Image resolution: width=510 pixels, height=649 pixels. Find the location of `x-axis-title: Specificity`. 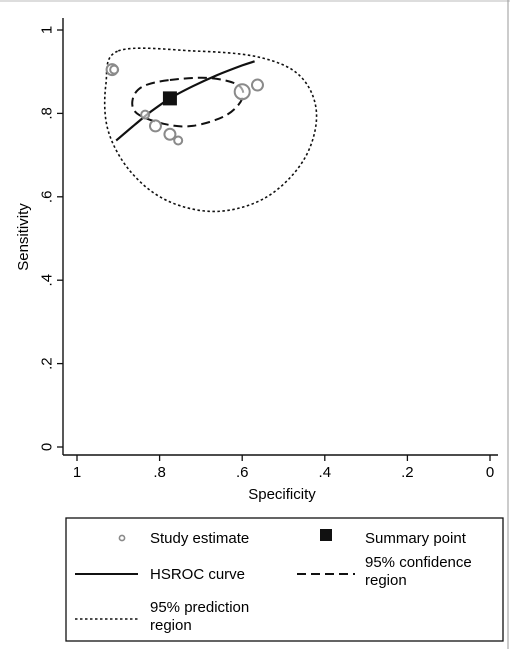

x-axis-title: Specificity is located at coordinates (282, 494).